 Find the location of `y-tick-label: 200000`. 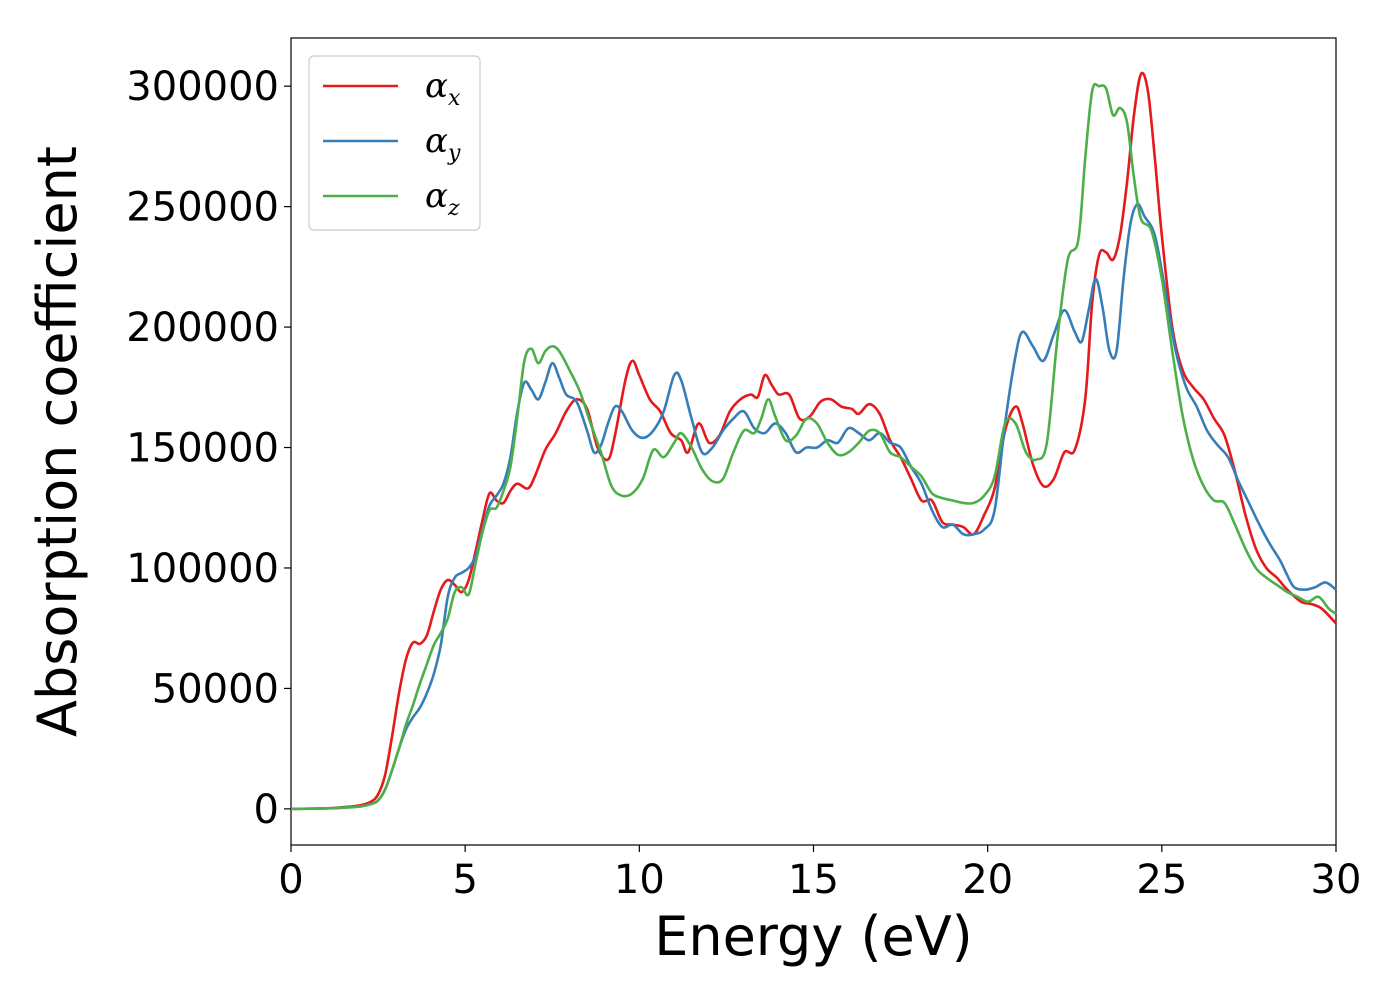

y-tick-label: 200000 is located at coordinates (202, 328).